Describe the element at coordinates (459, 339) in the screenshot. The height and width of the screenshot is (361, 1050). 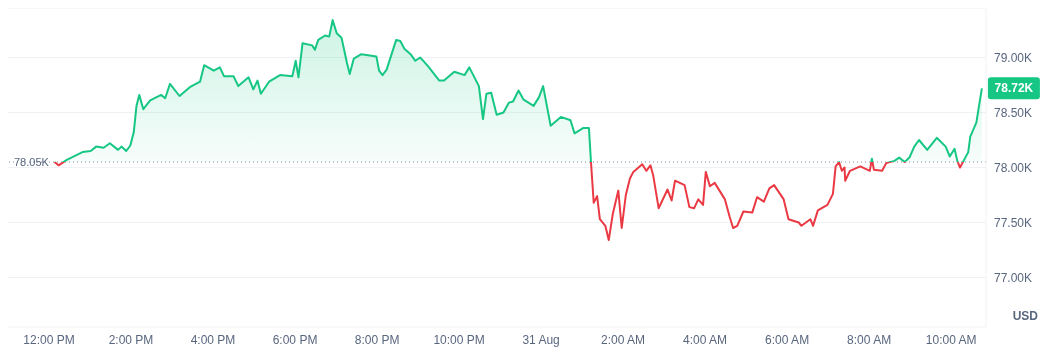
I see `x-tick-label: 10:00 PM` at that location.